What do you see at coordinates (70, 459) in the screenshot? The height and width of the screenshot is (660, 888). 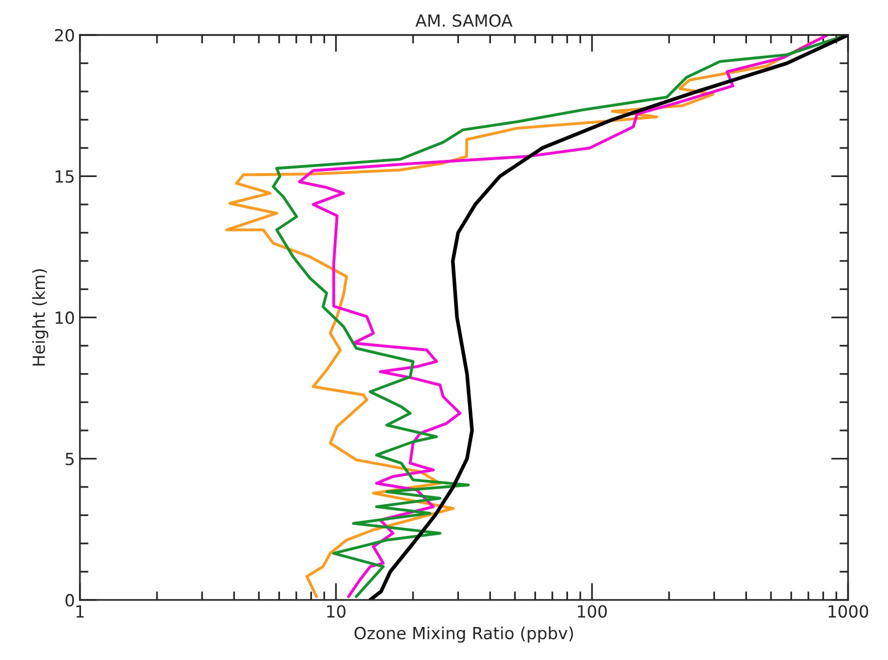 I see `y-tick-label: 5` at bounding box center [70, 459].